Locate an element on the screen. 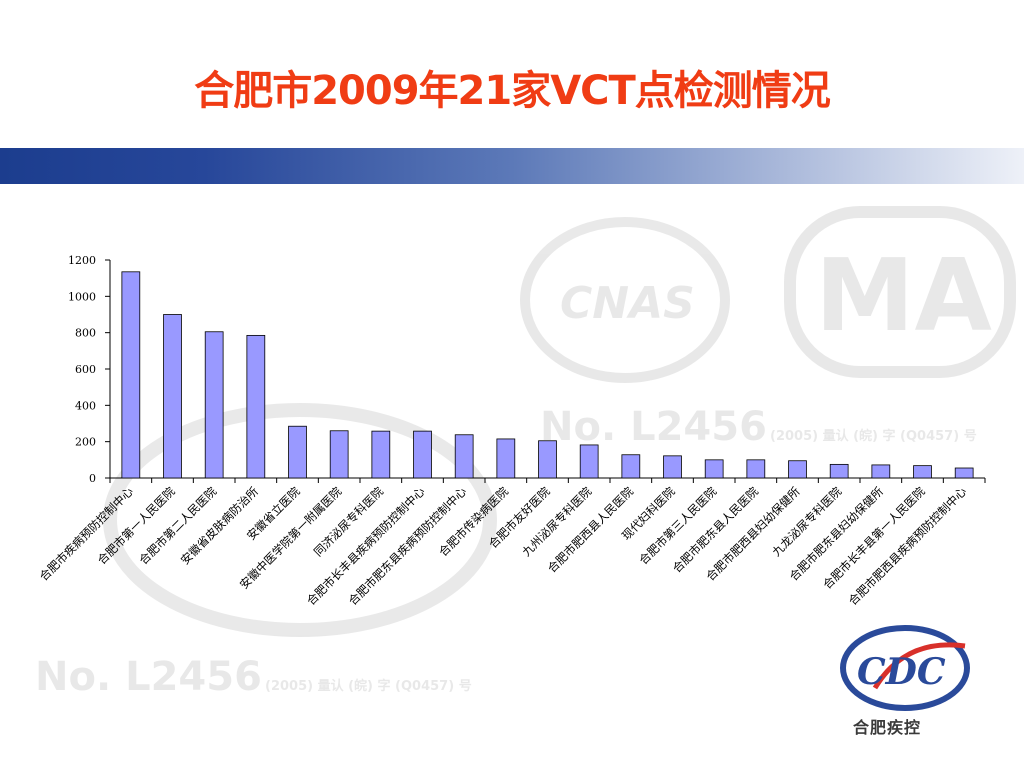 The width and height of the screenshot is (1024, 768). ma-watermark-text: MA is located at coordinates (903, 295).